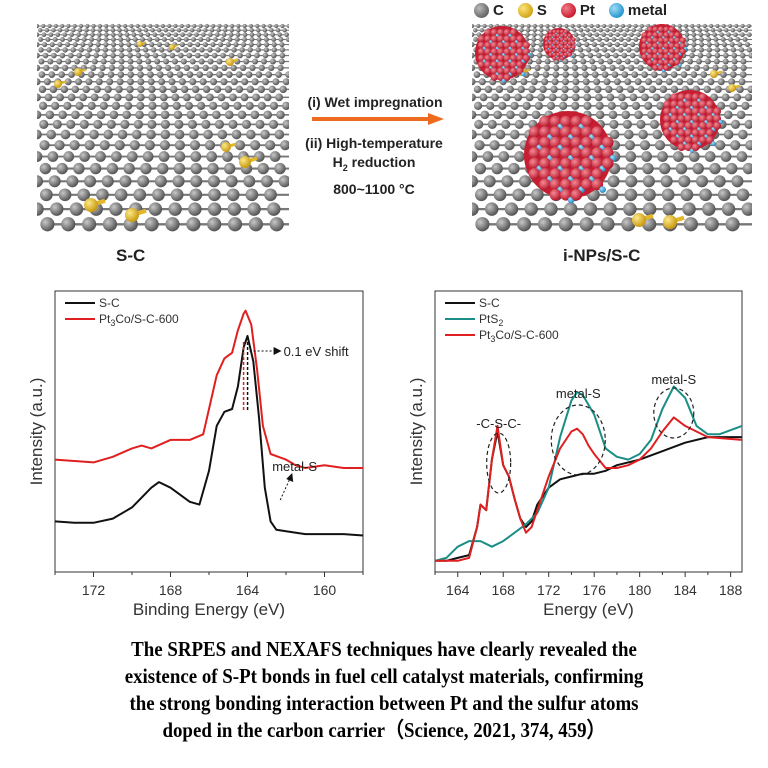 This screenshot has width=768, height=768. I want to click on legend-metal-label: metal, so click(647, 10).